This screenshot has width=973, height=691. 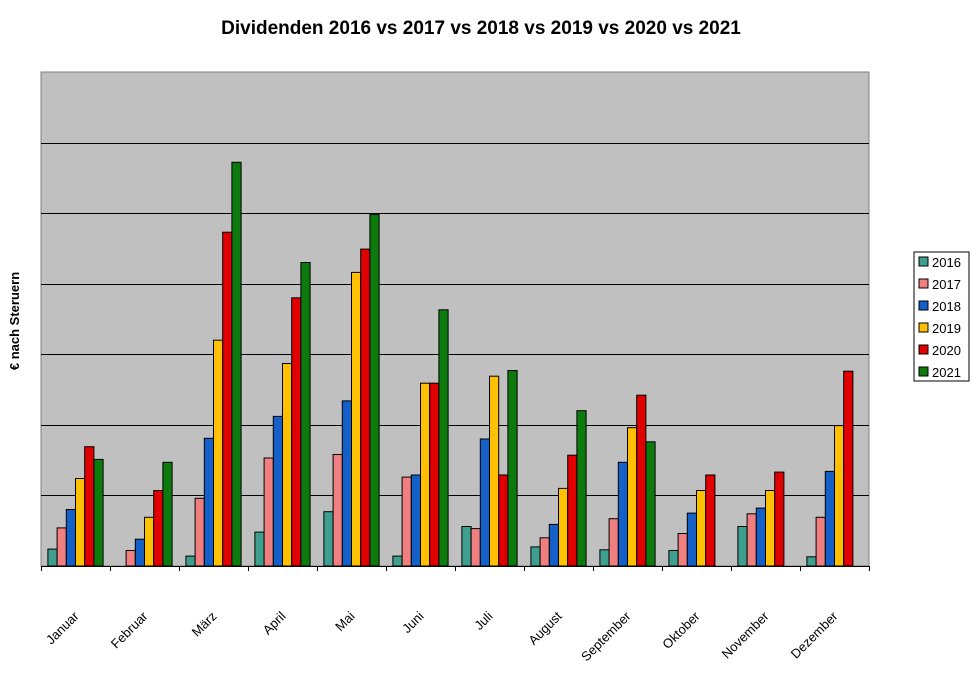 I want to click on bar-2017-dezember, so click(x=820, y=541).